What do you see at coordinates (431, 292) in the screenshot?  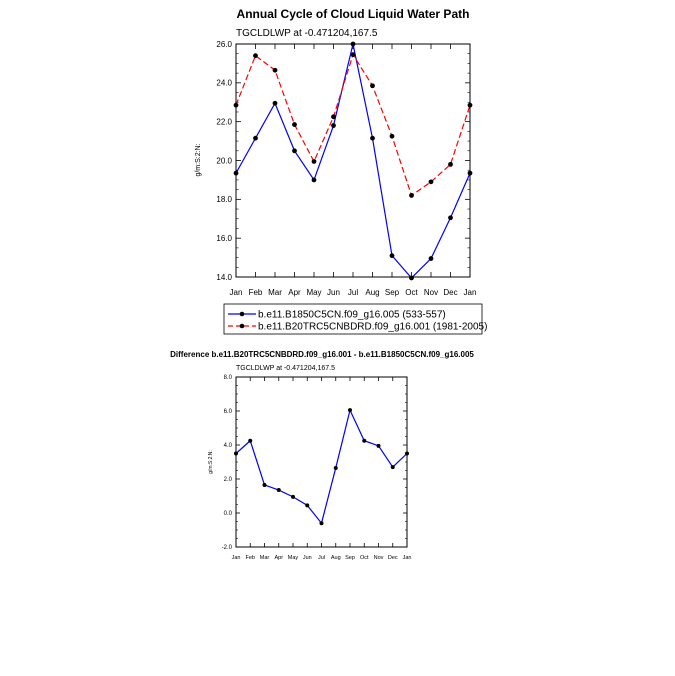 I see `chart1-xtick-label: Nov` at bounding box center [431, 292].